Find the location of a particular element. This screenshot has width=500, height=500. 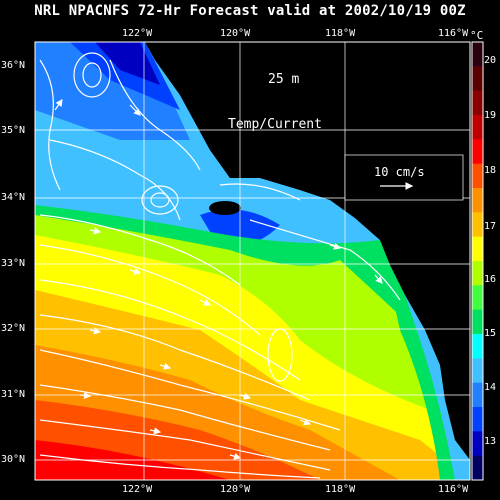

lat-label: 36°N is located at coordinates (13, 65).